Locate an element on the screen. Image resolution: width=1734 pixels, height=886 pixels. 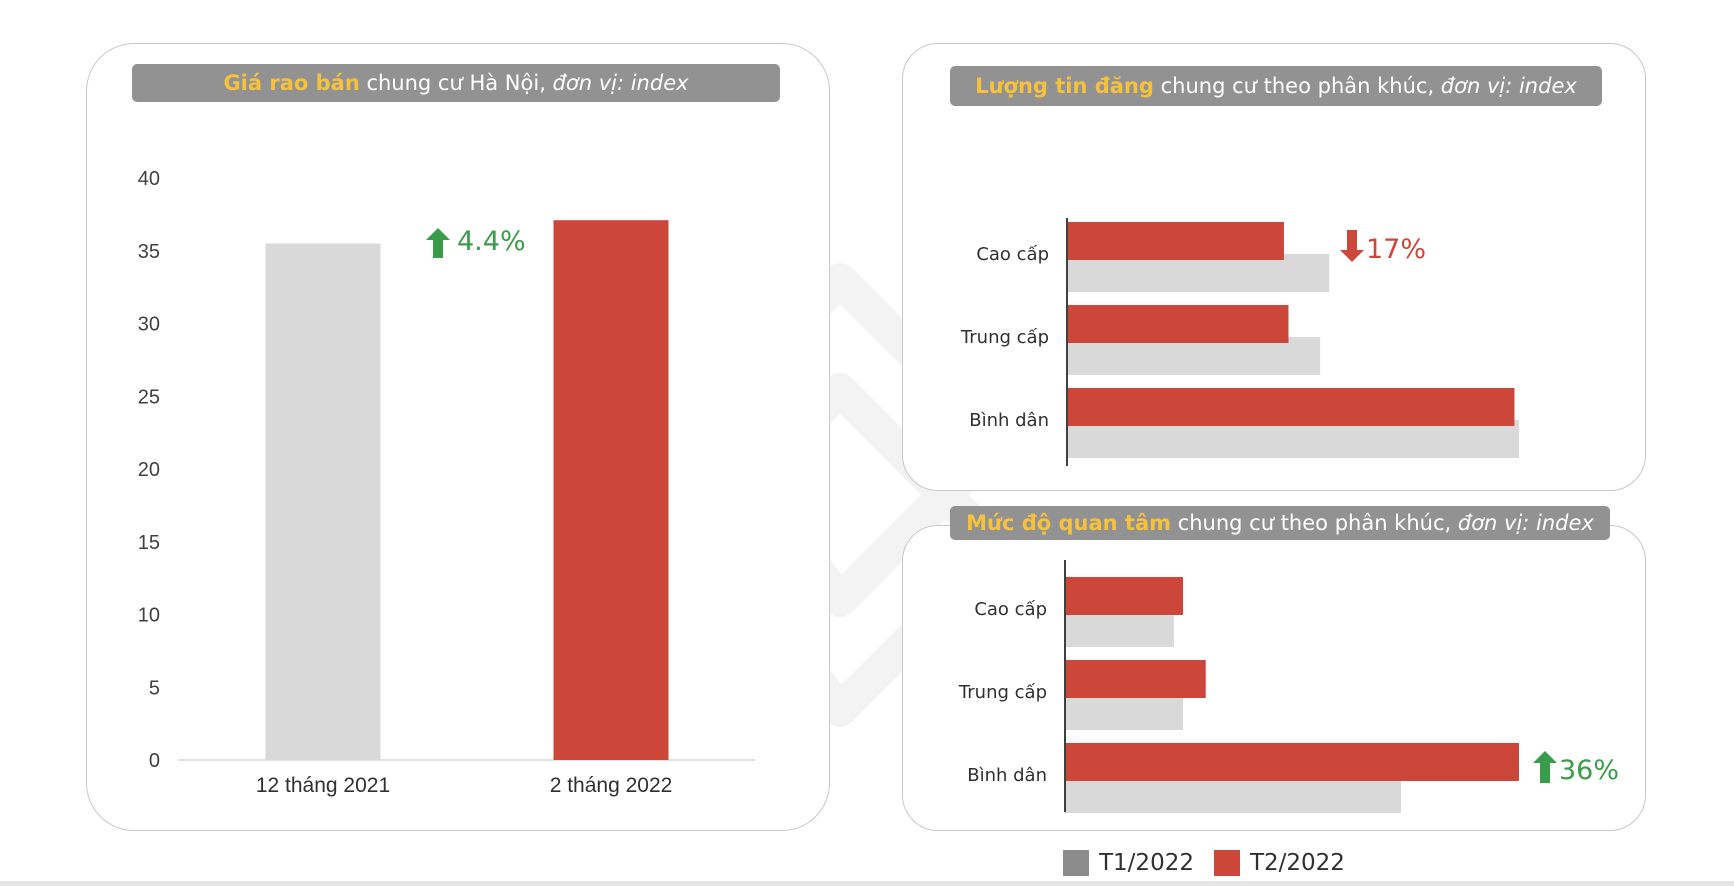
y-tick-label: 20 is located at coordinates (149, 470).